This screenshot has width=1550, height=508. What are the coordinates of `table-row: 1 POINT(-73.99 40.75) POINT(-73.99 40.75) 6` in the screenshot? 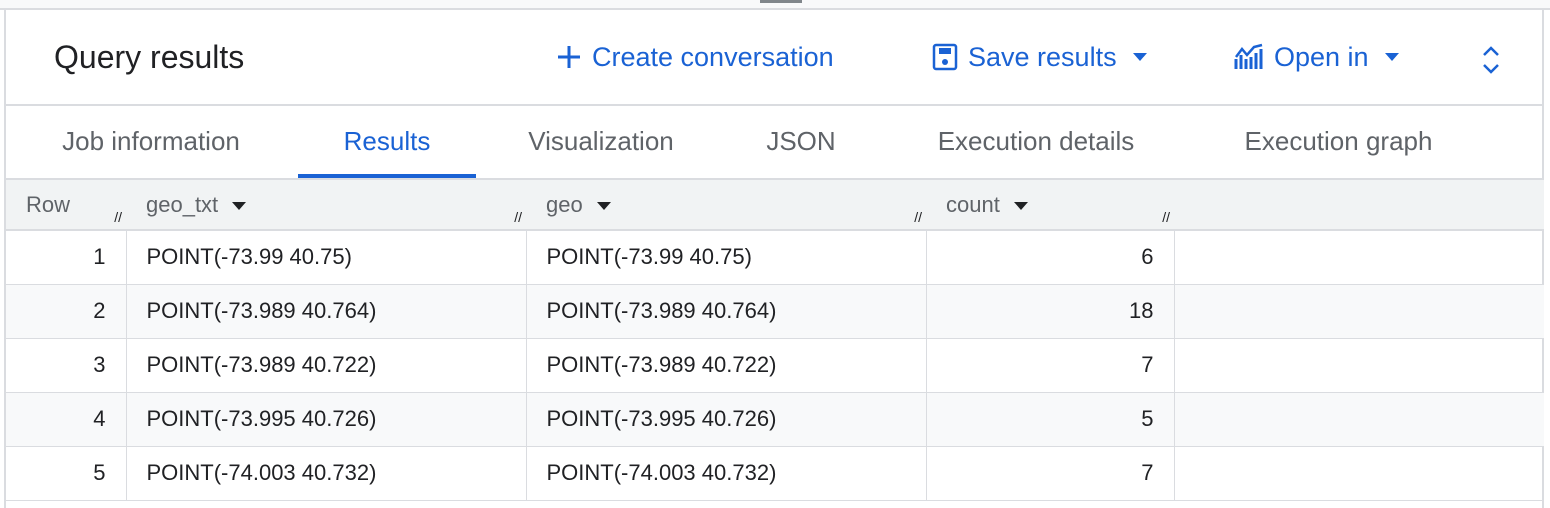 It's located at (775, 257).